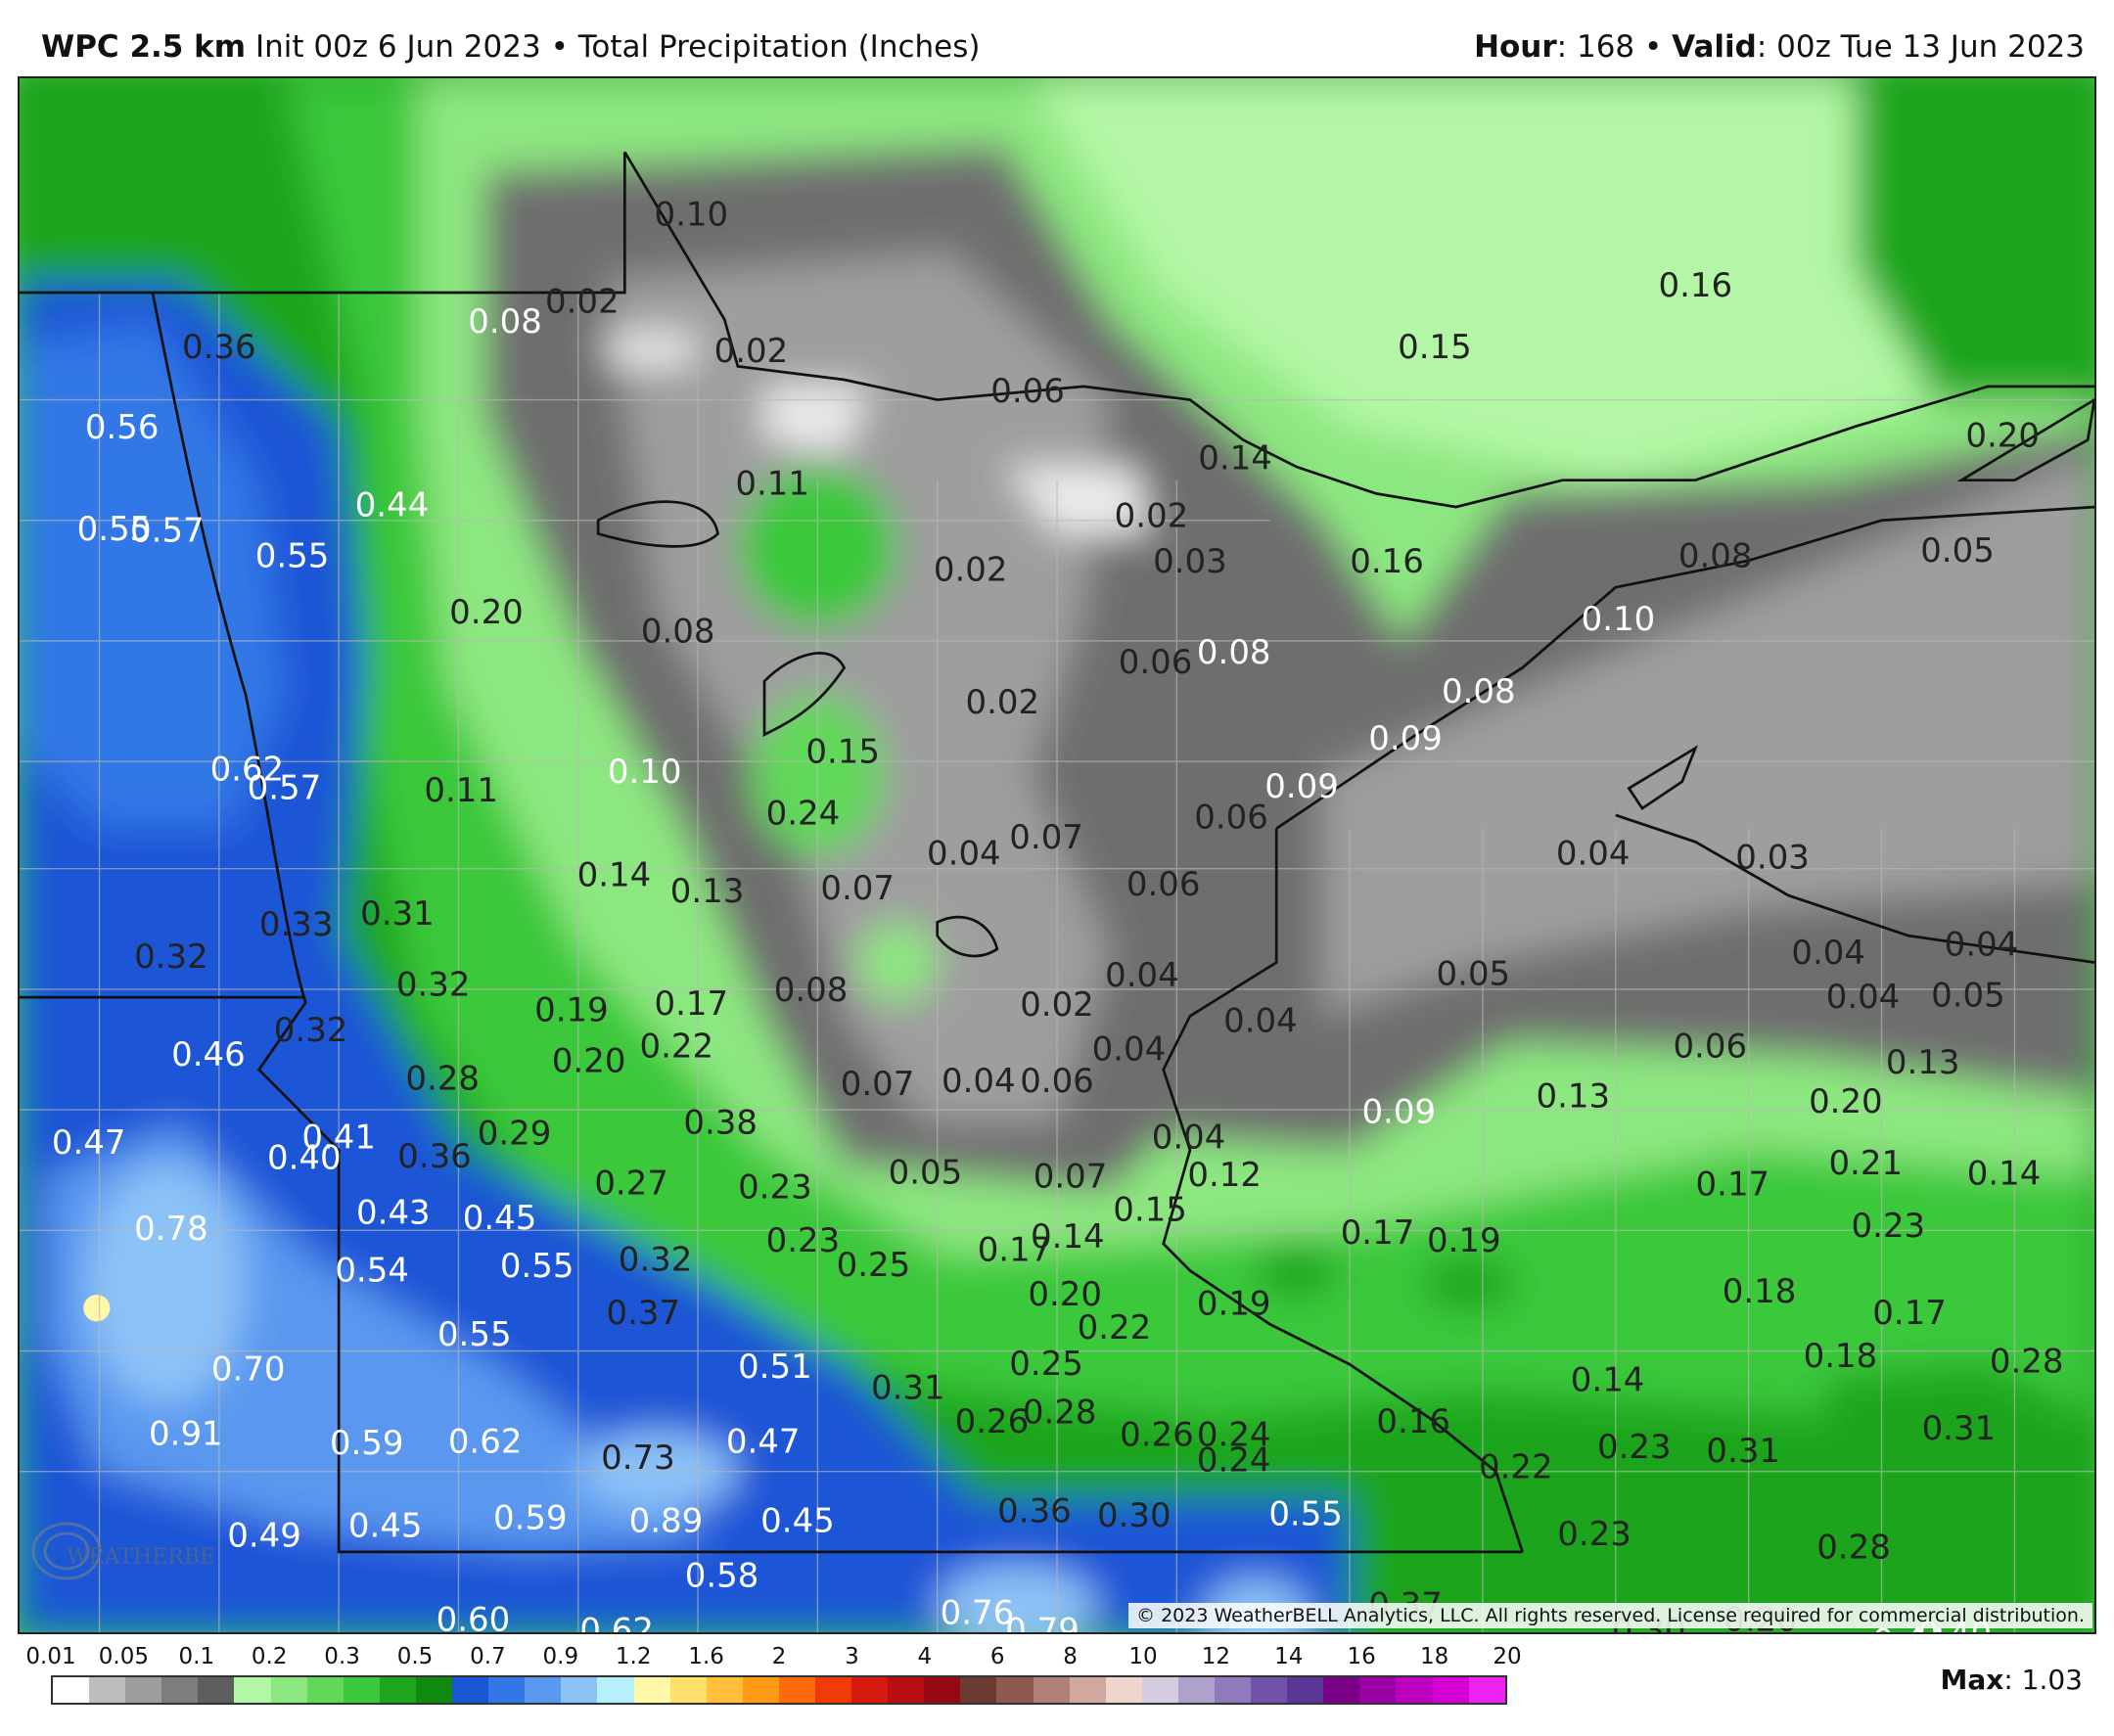 The image size is (2114, 1736). I want to click on precip-value-label: 0.37, so click(644, 1313).